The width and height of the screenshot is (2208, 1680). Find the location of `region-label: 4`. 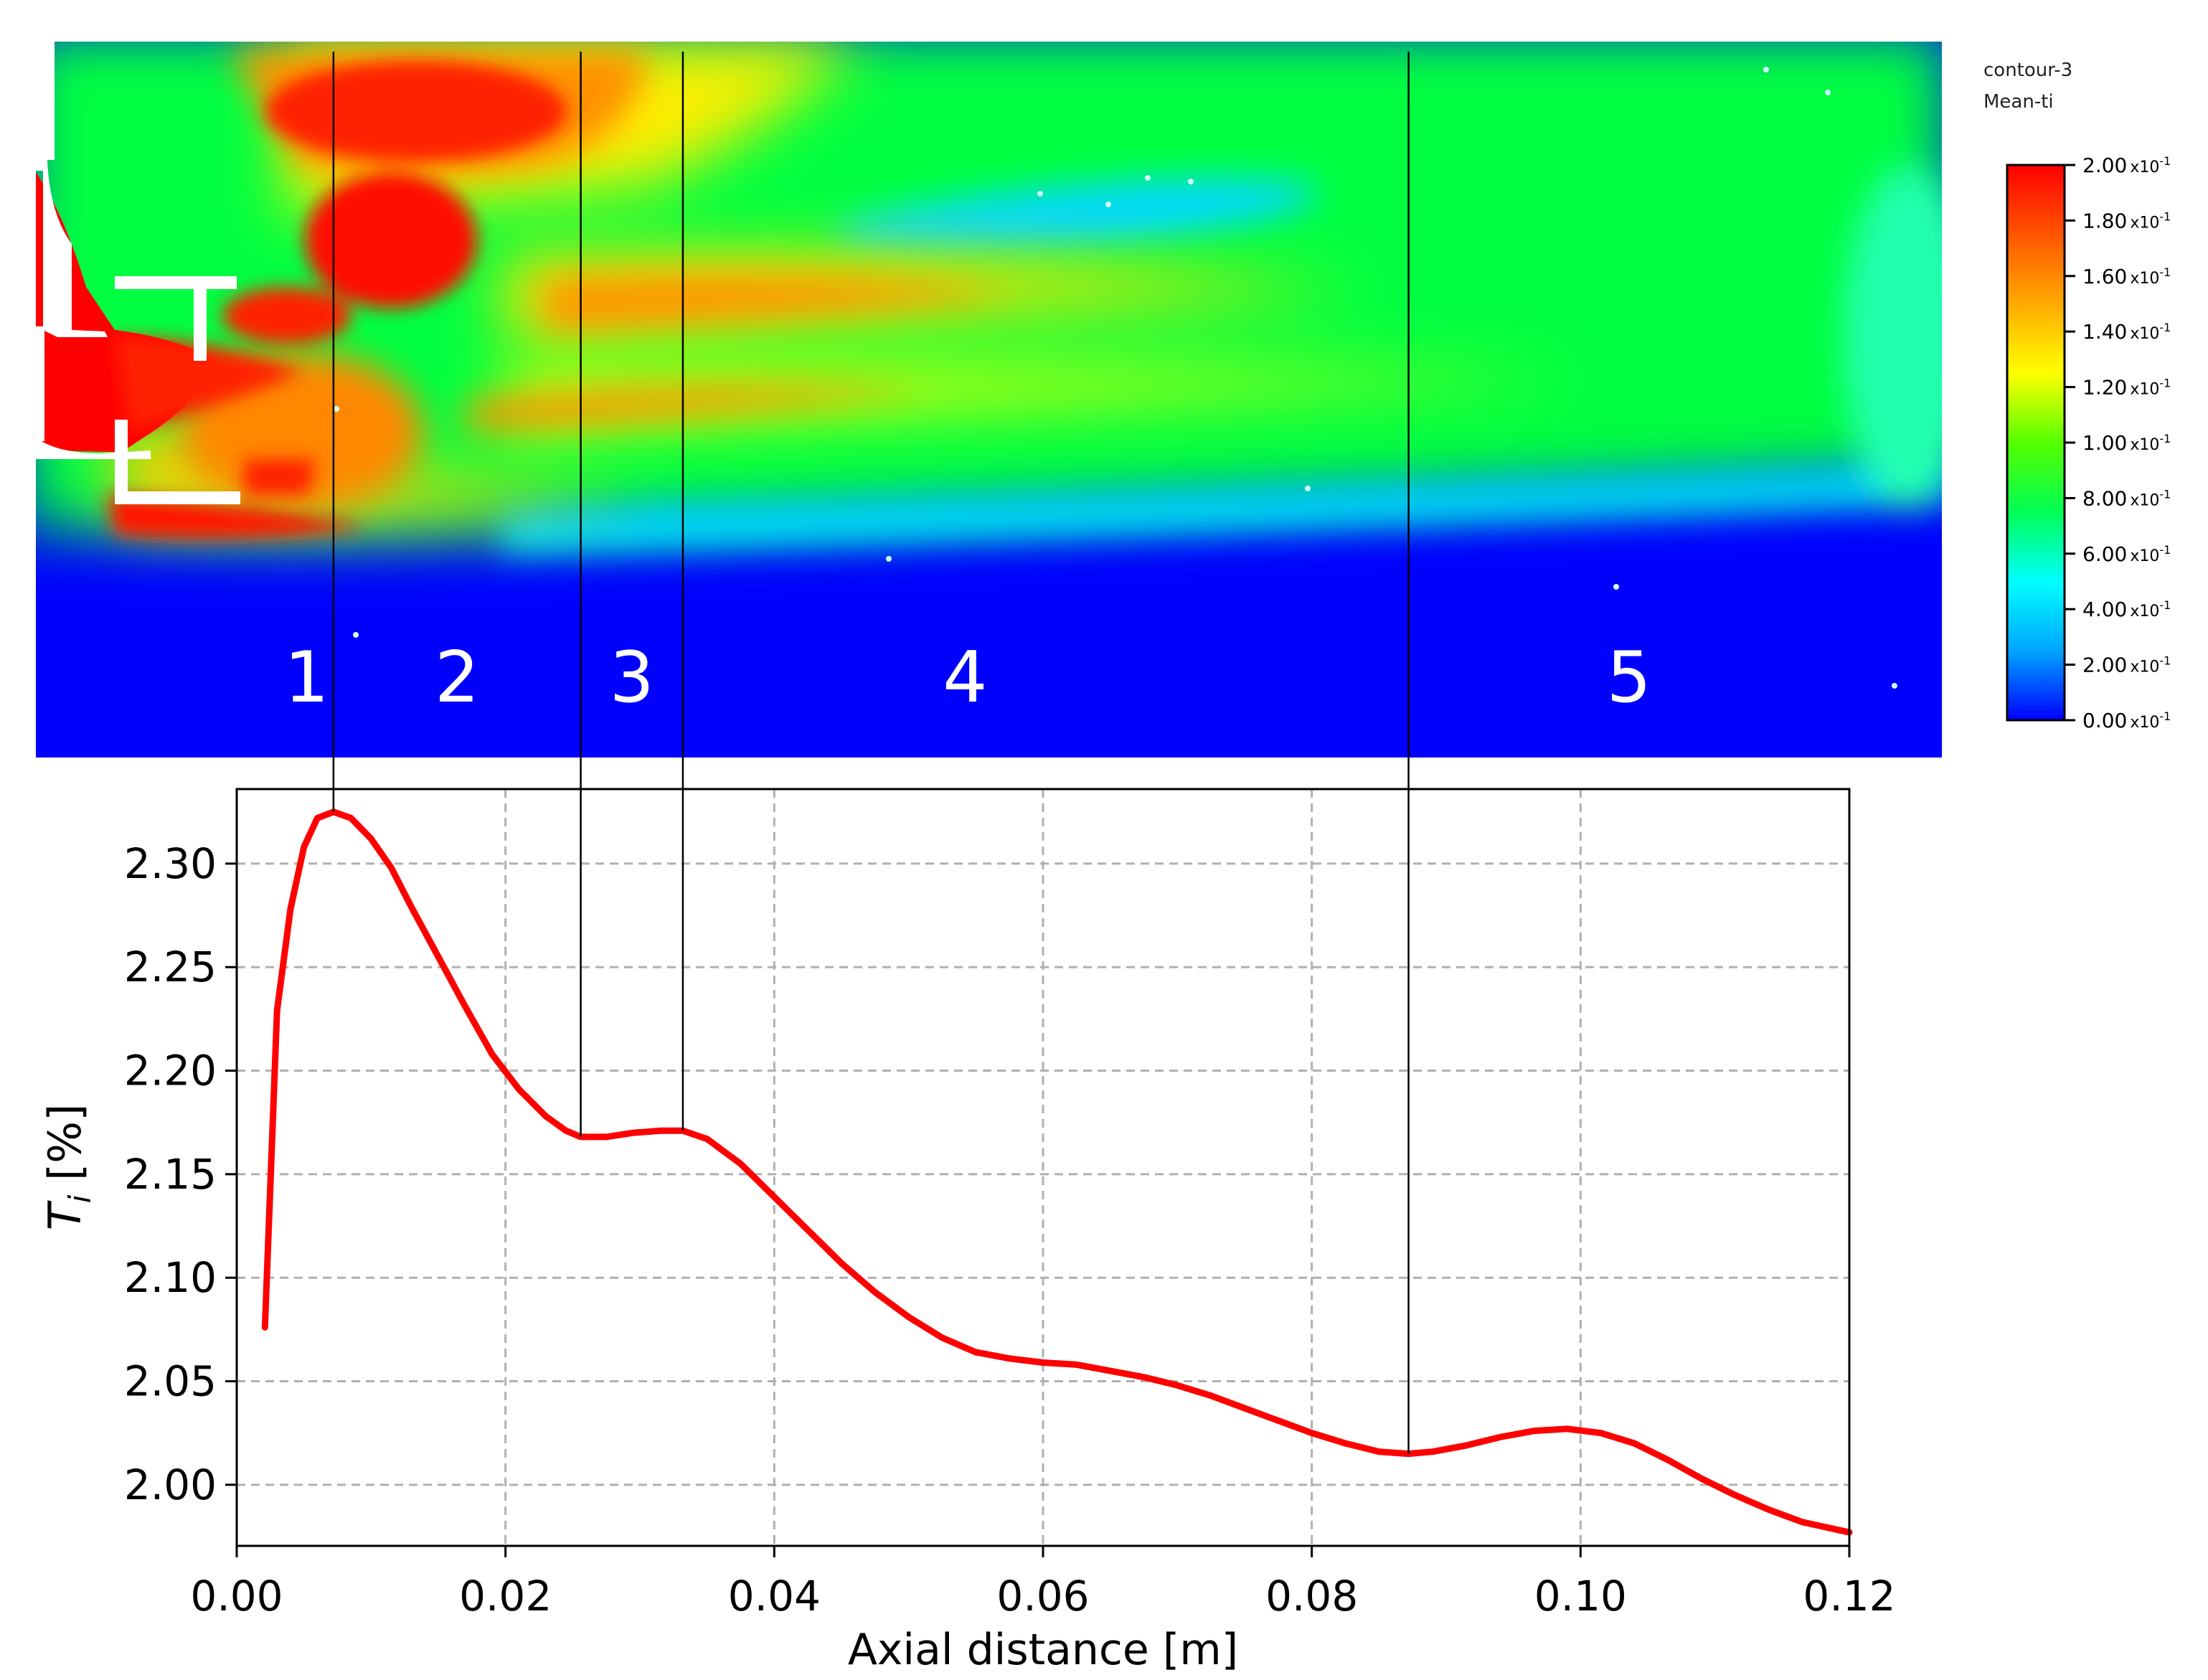

region-label: 4 is located at coordinates (965, 678).